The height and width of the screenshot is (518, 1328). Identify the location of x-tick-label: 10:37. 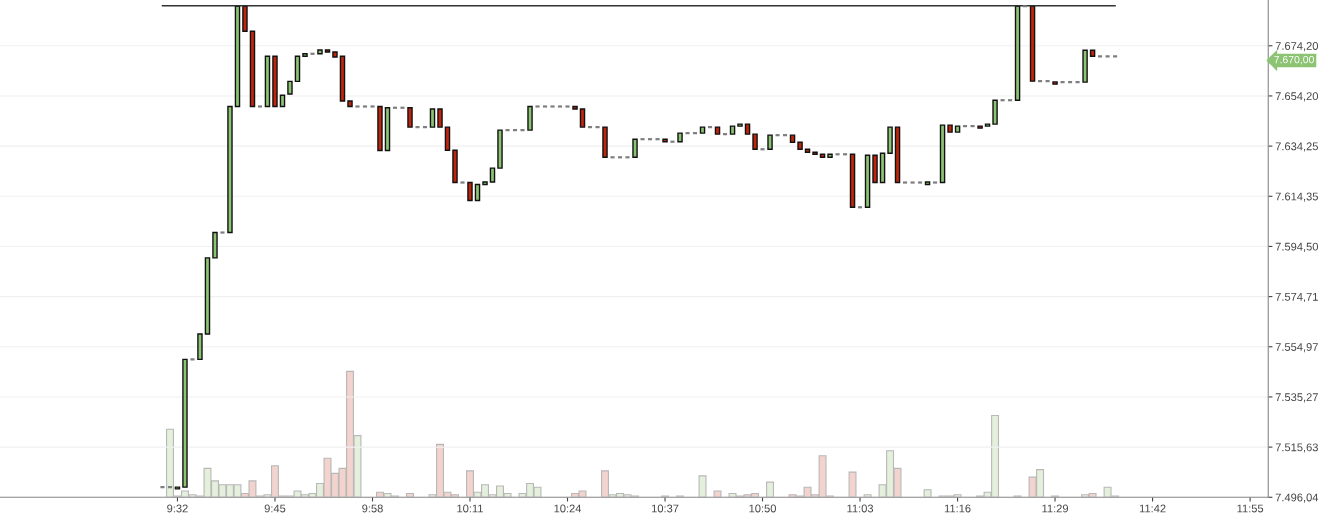
(665, 508).